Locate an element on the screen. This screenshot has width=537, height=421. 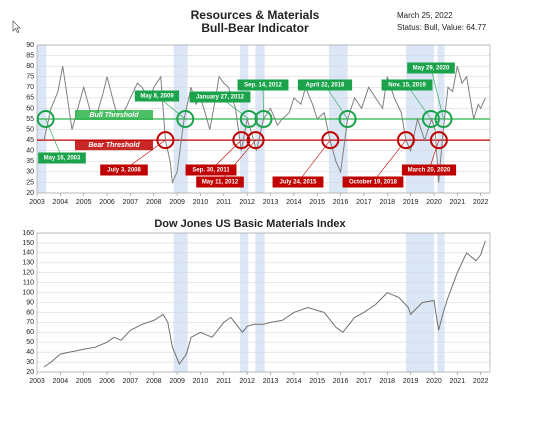
signal-label: Nov. 15, 2019 is located at coordinates (407, 86).